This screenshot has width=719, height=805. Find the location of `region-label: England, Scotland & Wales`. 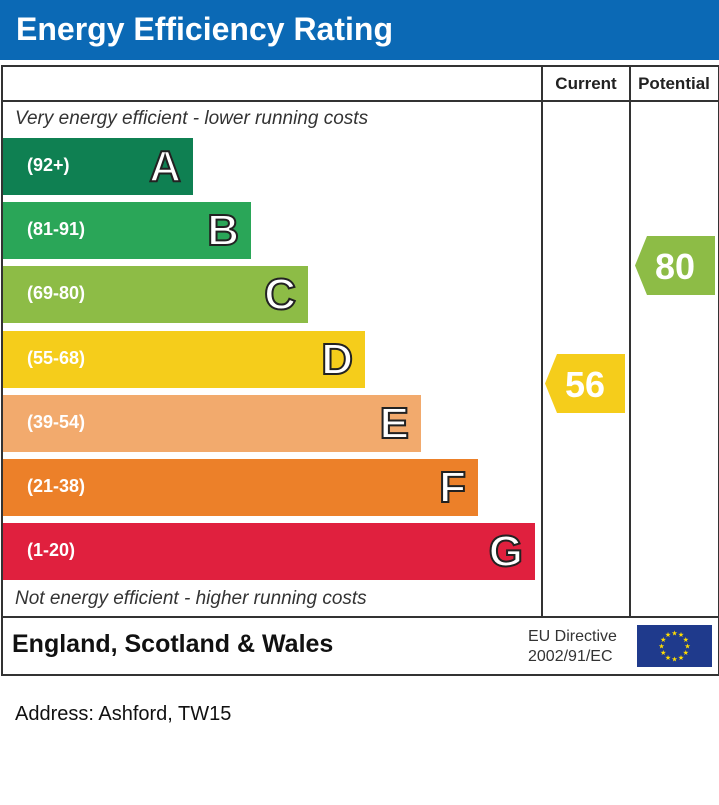

region-label: England, Scotland & Wales is located at coordinates (173, 644).